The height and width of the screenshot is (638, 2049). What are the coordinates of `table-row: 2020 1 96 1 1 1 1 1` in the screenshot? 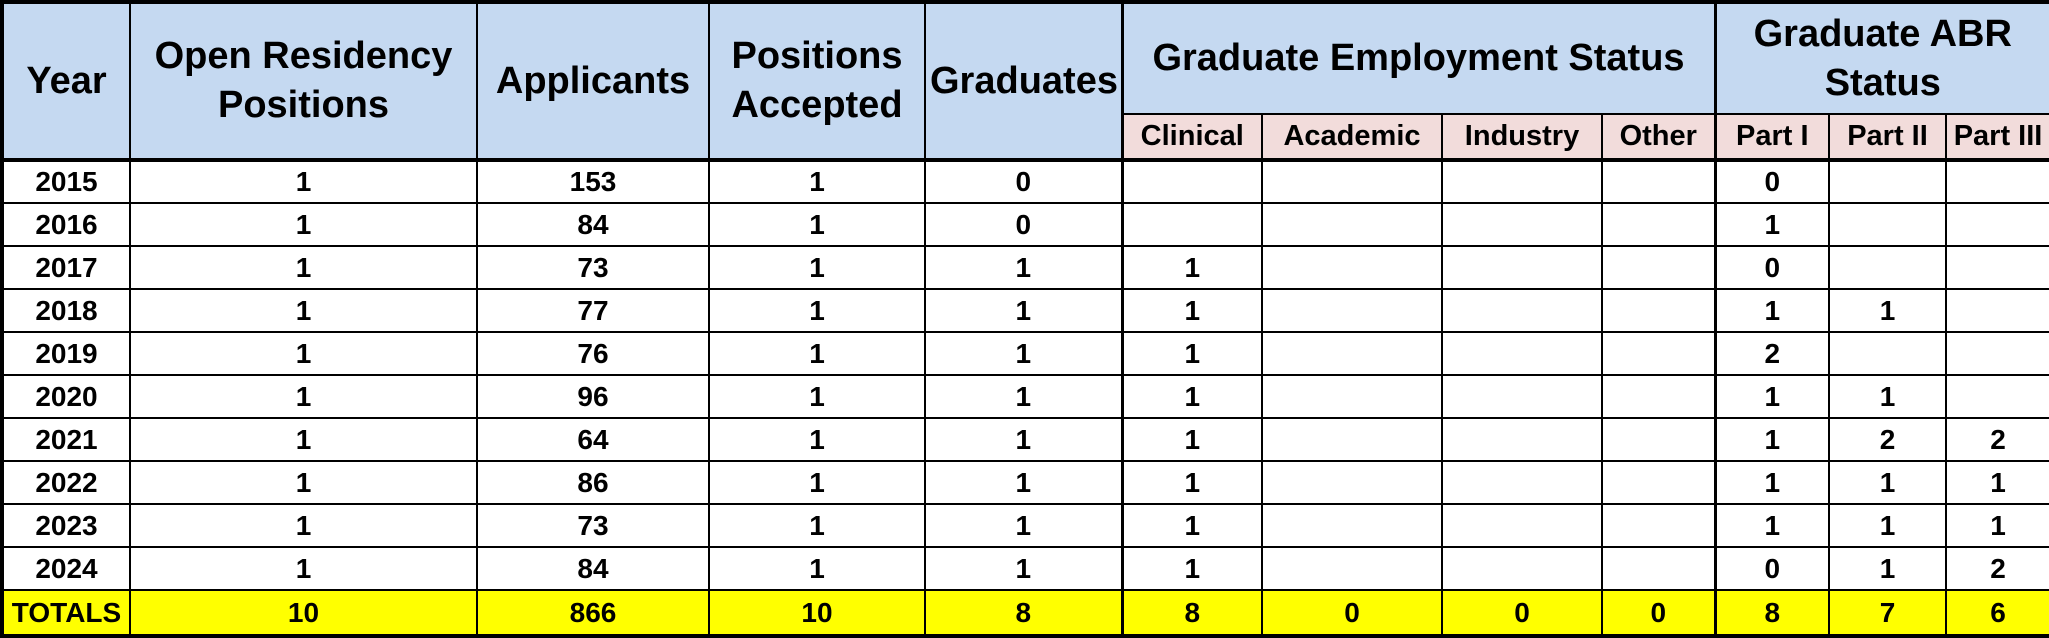 It's located at (1025, 396).